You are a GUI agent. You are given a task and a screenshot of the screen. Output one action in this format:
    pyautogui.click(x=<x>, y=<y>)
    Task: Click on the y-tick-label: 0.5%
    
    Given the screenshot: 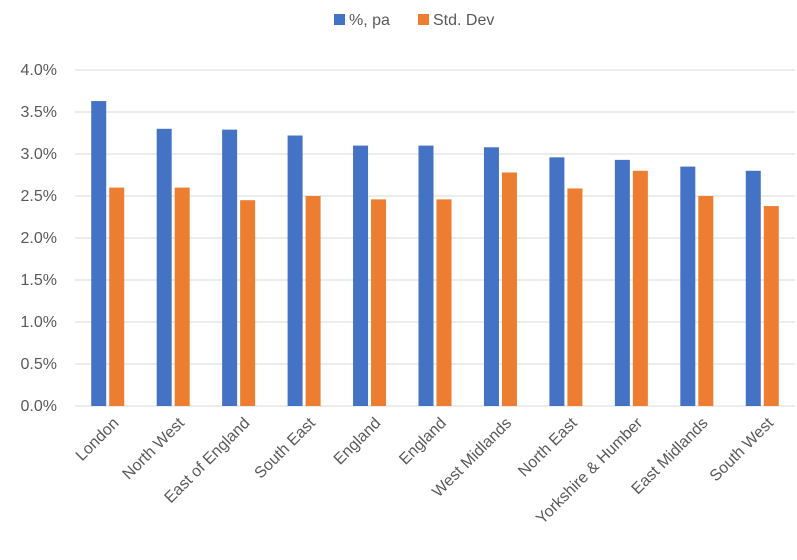 What is the action you would take?
    pyautogui.click(x=39, y=364)
    